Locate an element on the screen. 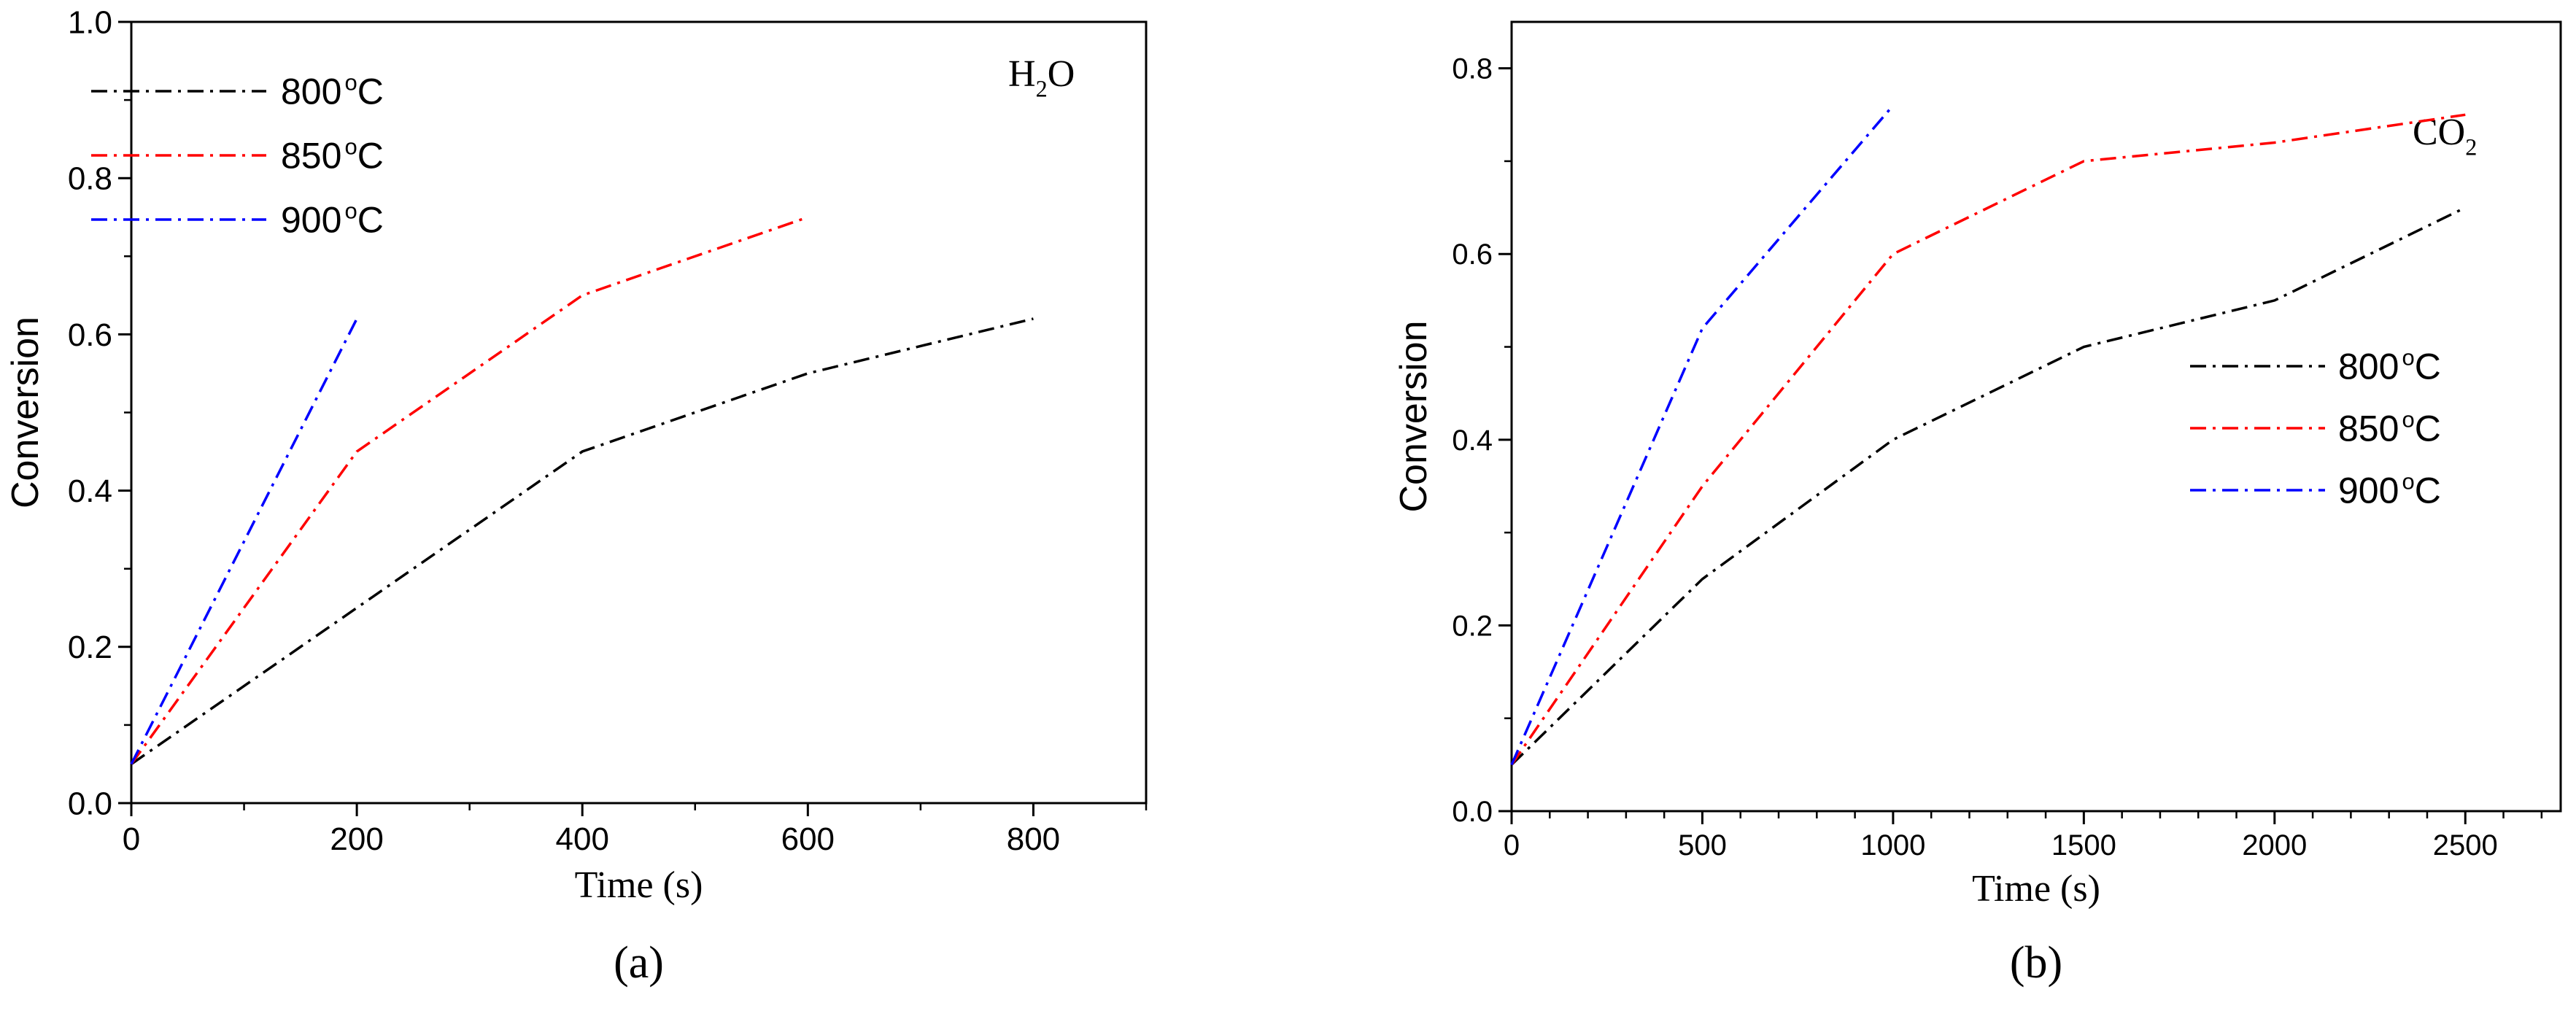 This screenshot has width=2576, height=1011. species-annotation: CO2 is located at coordinates (2445, 136).